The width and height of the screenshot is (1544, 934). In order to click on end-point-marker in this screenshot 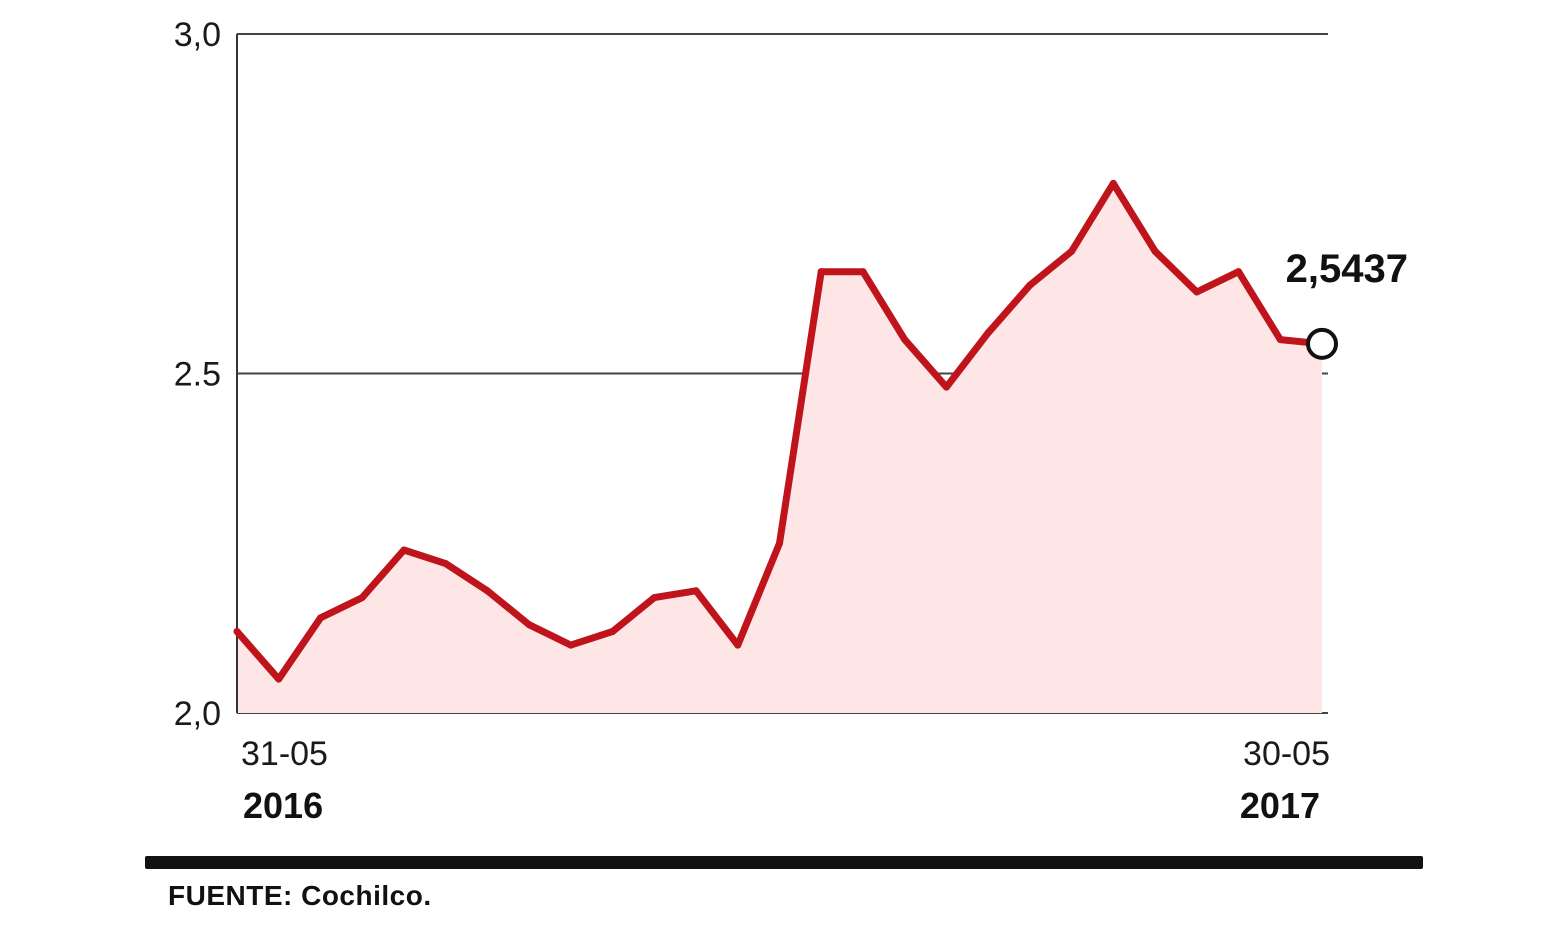, I will do `click(1322, 343)`.